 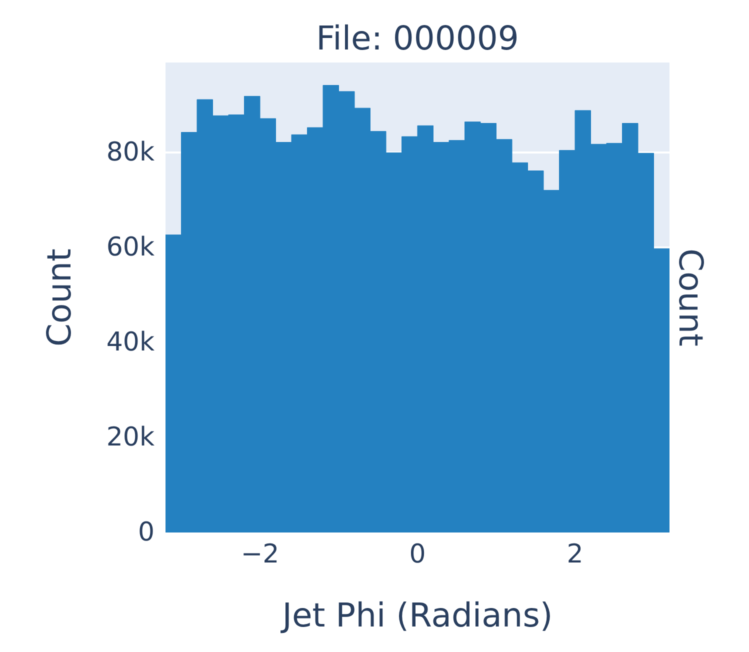 I want to click on x-tick-label: 0, so click(x=417, y=555).